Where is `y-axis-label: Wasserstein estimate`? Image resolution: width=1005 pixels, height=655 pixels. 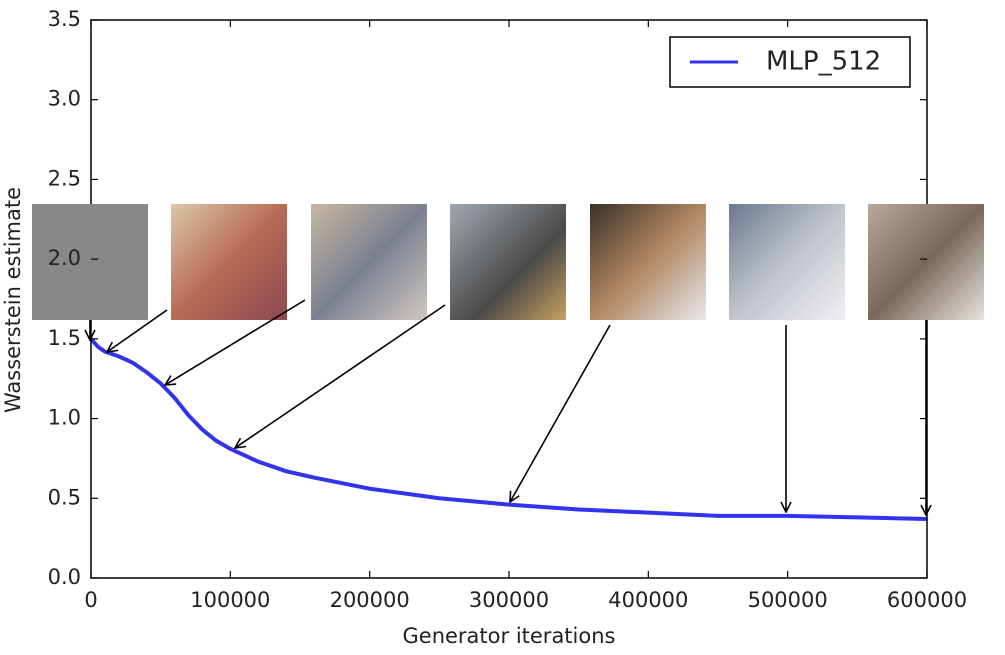 y-axis-label: Wasserstein estimate is located at coordinates (13, 300).